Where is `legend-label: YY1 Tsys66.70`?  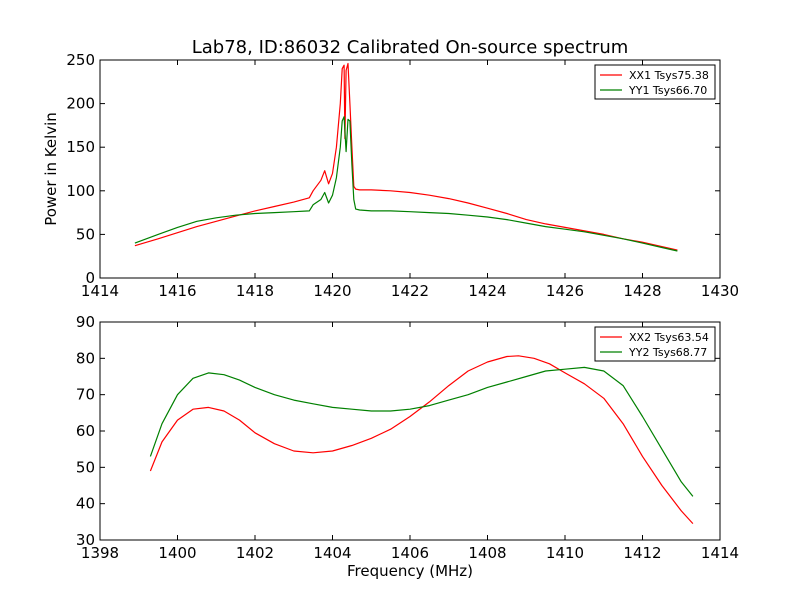 legend-label: YY1 Tsys66.70 is located at coordinates (667, 90).